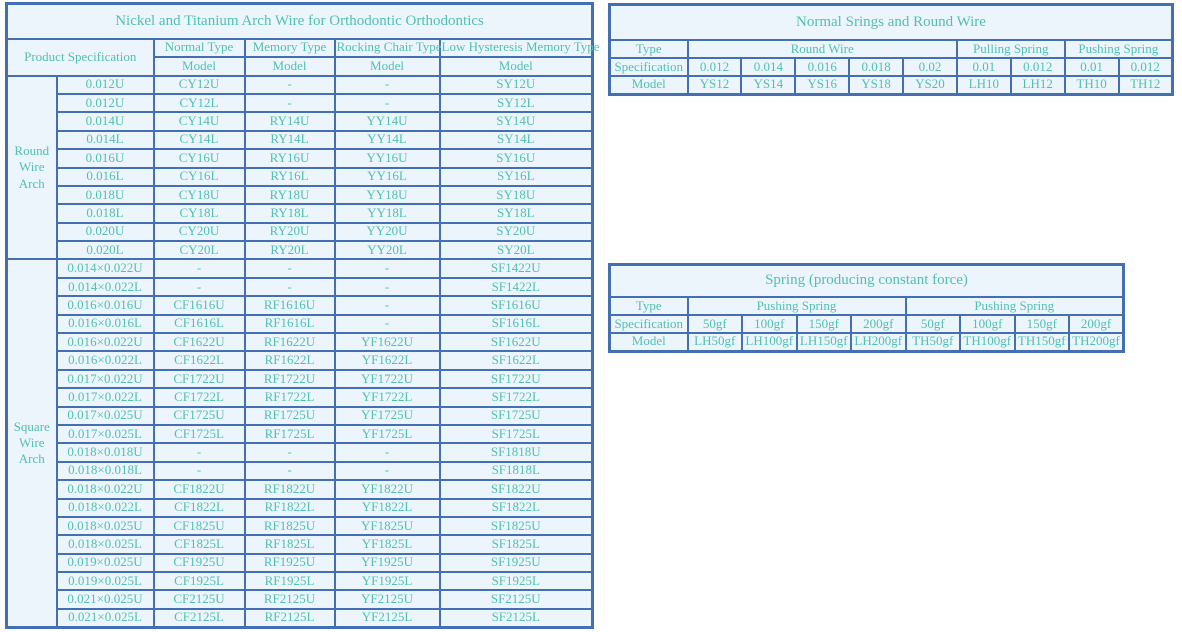  I want to click on specification-cell: 0.017×0.025L, so click(105, 434).